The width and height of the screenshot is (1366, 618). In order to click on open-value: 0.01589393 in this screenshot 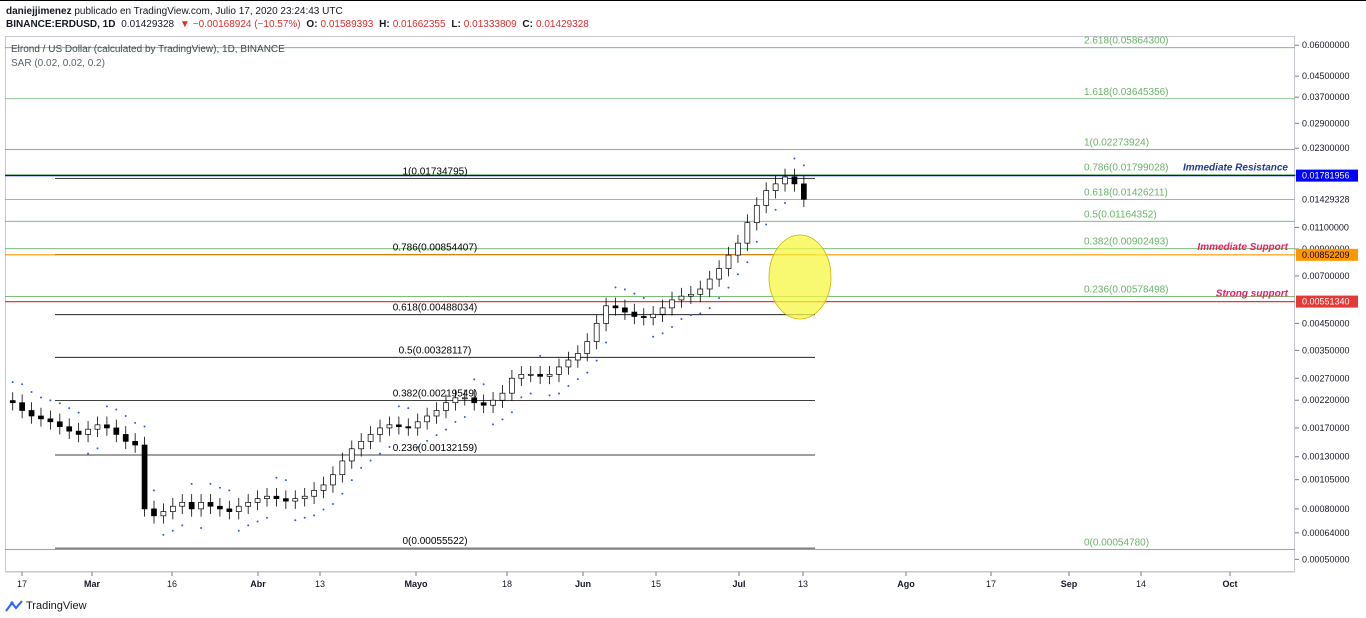, I will do `click(347, 24)`.